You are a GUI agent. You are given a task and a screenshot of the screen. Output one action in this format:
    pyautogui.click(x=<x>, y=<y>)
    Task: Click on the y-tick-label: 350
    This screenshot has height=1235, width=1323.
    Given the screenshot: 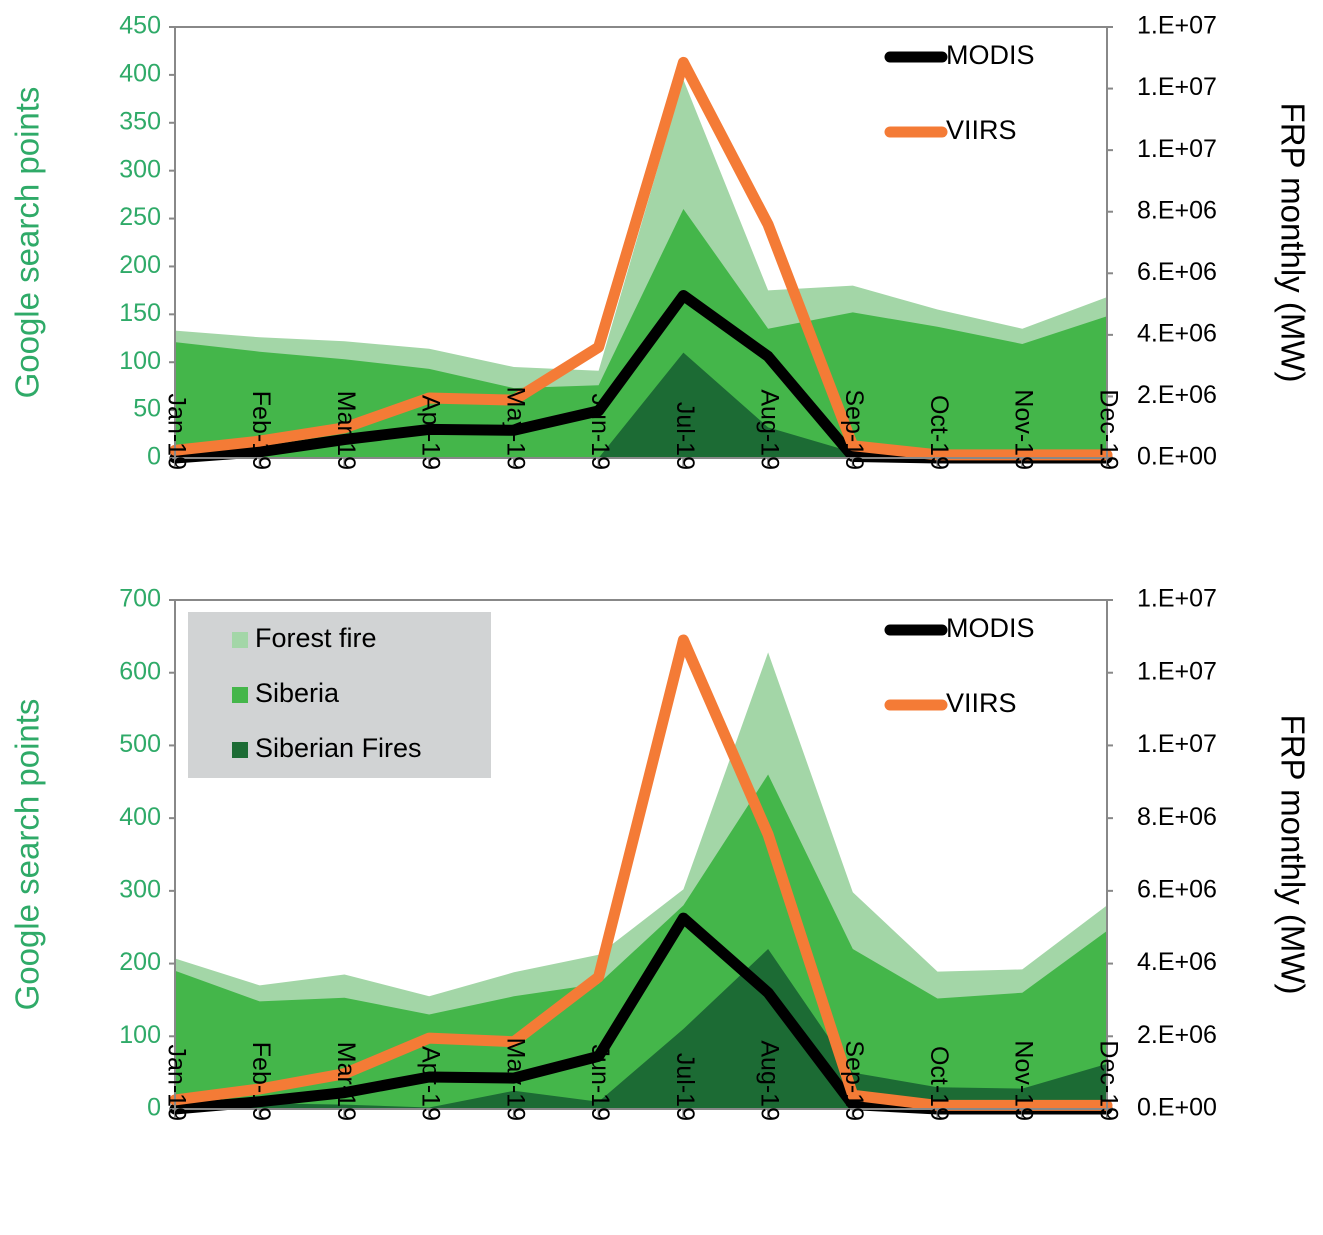 What is the action you would take?
    pyautogui.click(x=140, y=121)
    